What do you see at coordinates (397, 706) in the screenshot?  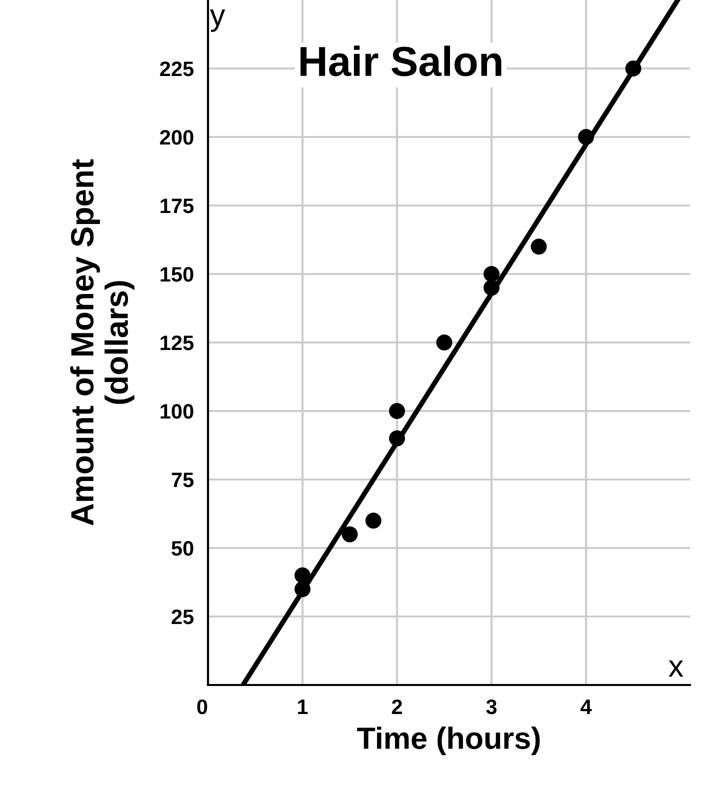 I see `x-tick-label: 2` at bounding box center [397, 706].